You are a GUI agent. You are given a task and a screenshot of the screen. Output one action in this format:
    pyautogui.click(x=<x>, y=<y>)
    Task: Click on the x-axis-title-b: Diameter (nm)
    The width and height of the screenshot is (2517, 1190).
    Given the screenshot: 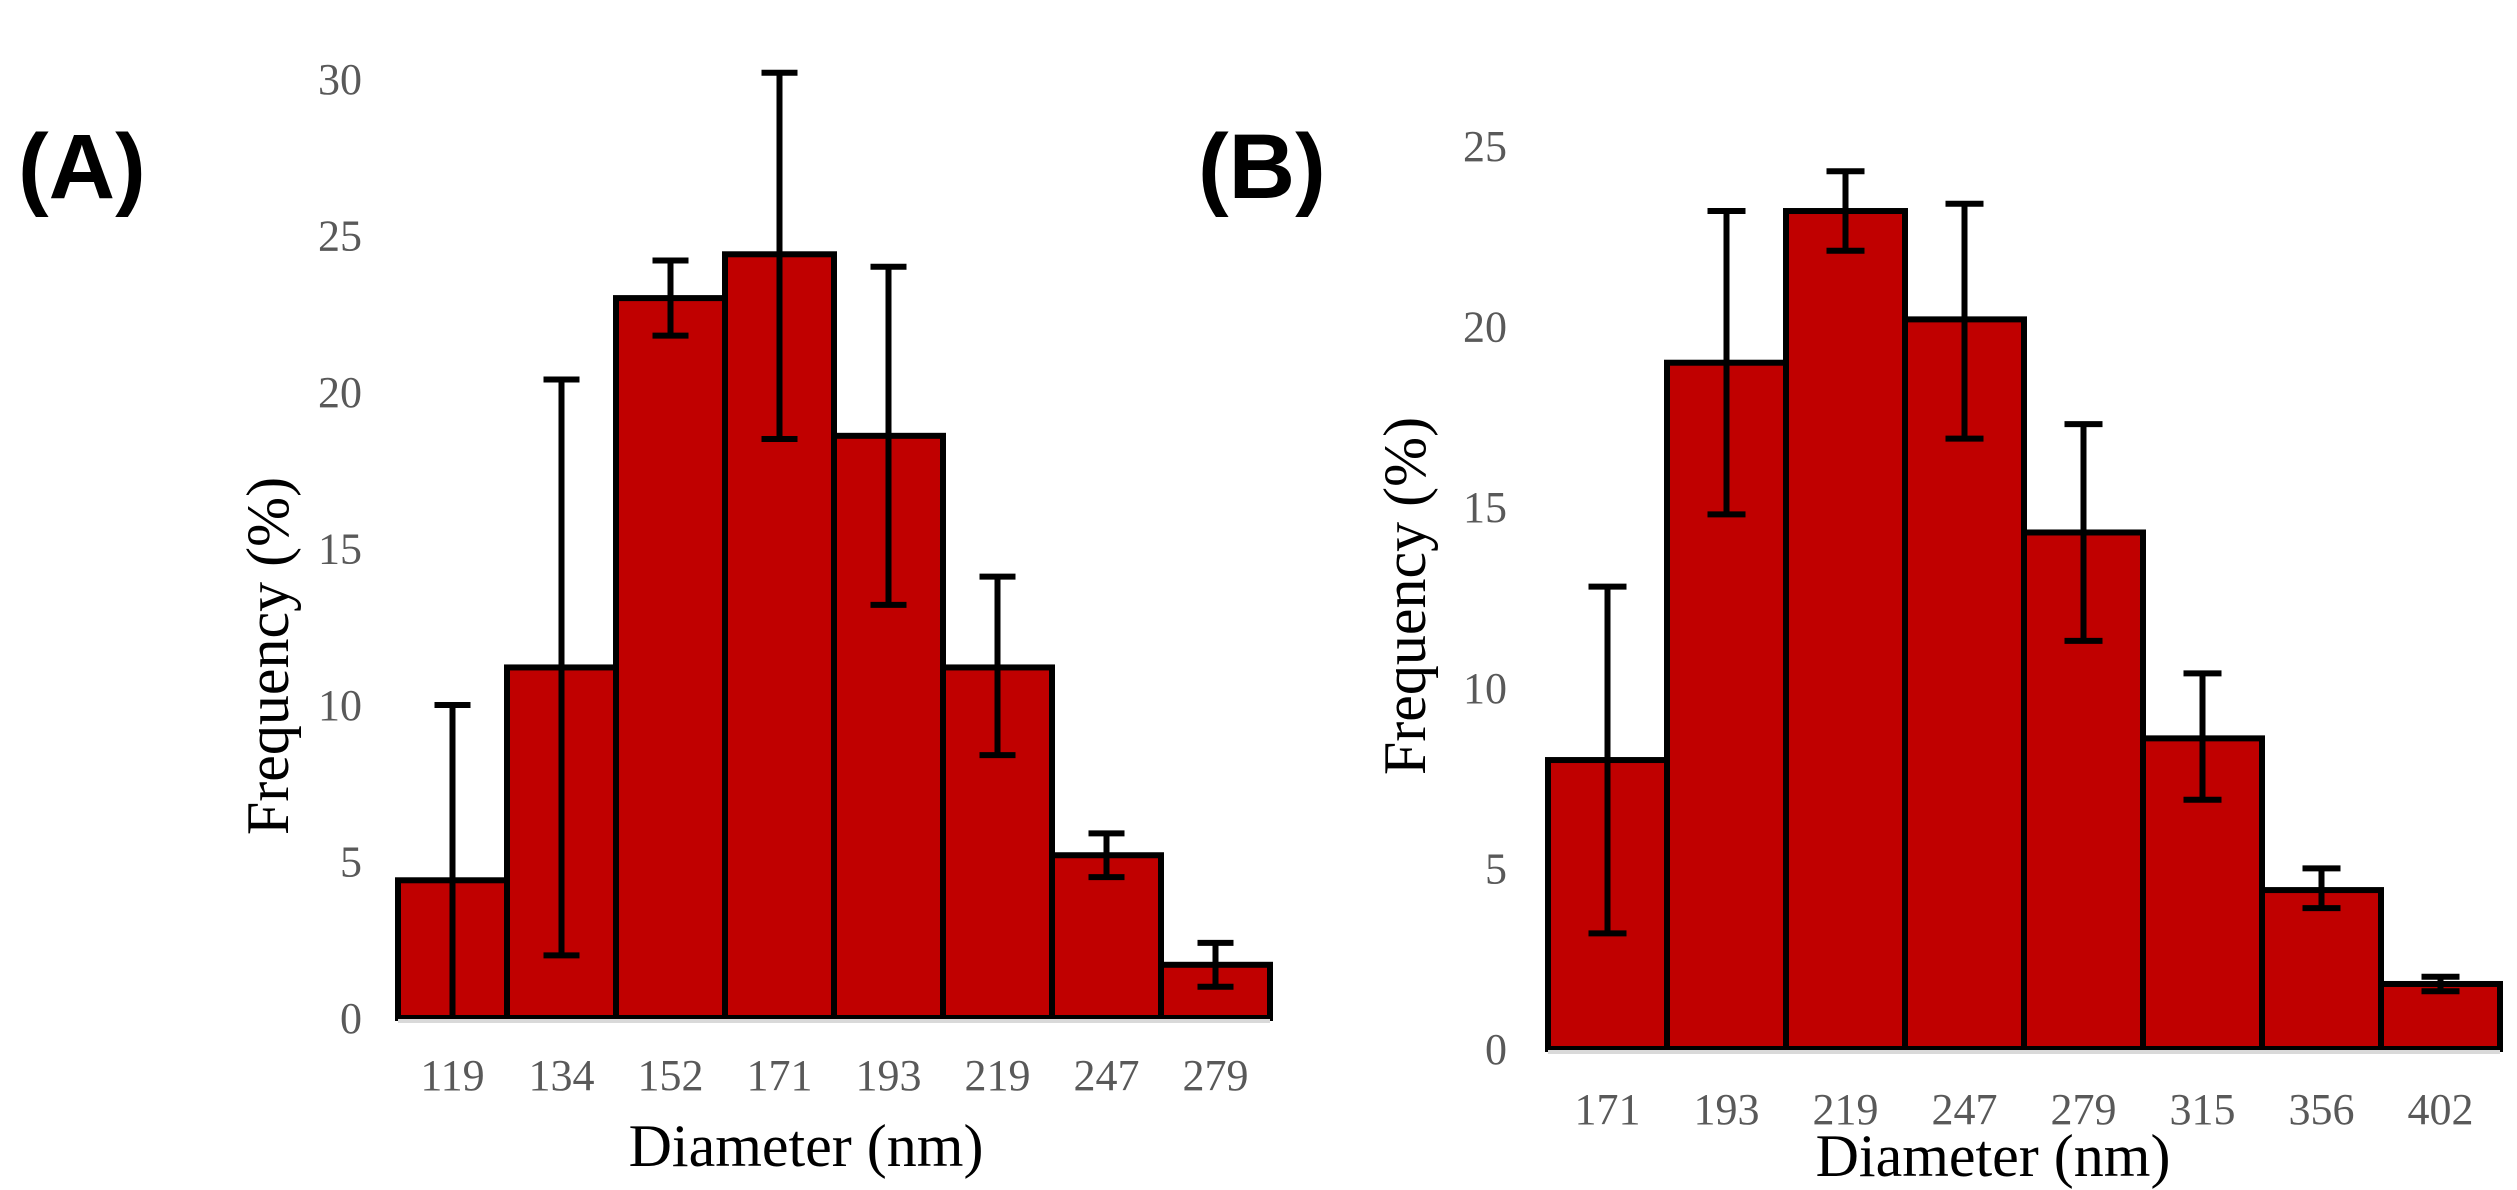 What is the action you would take?
    pyautogui.click(x=1993, y=1156)
    